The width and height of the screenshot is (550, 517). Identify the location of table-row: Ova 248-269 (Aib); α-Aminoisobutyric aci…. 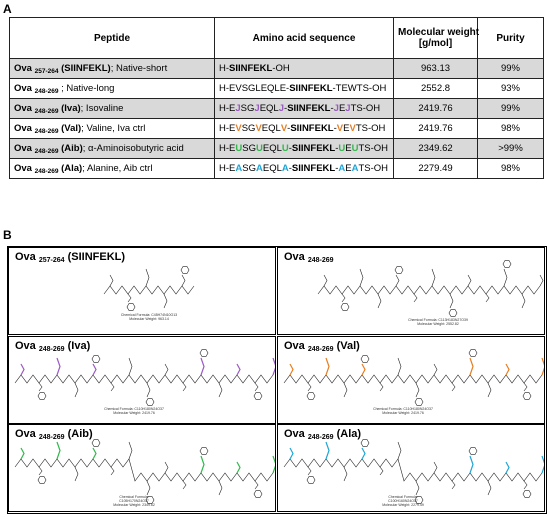
(276, 148).